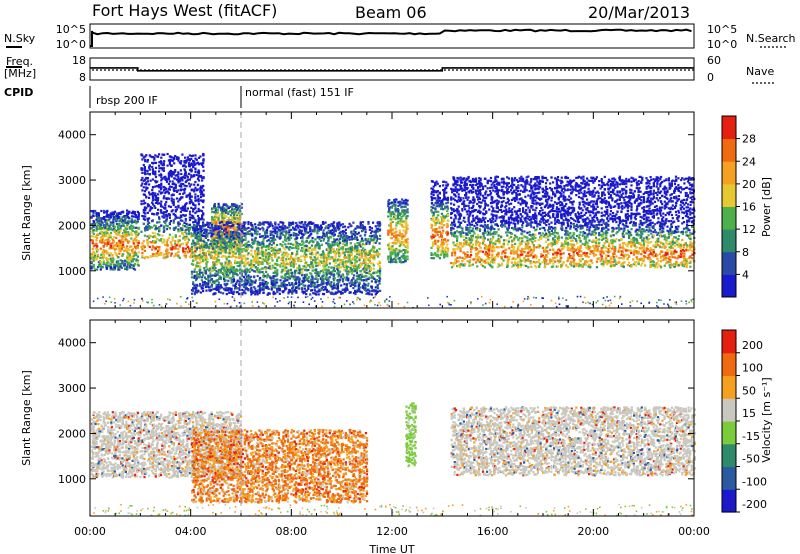 This screenshot has width=800, height=554. What do you see at coordinates (18, 92) in the screenshot?
I see `cpid-label: CPID` at bounding box center [18, 92].